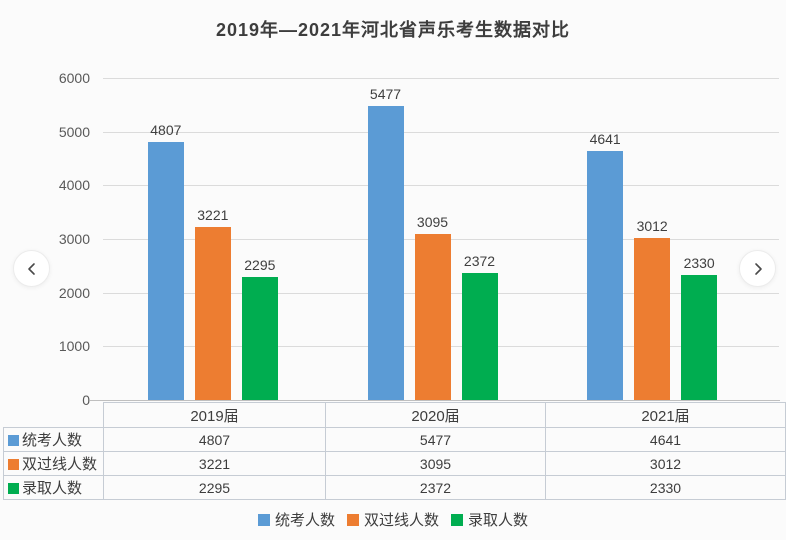 Image resolution: width=786 pixels, height=540 pixels. I want to click on table-rowheader-录取人数: 录取人数, so click(53, 487).